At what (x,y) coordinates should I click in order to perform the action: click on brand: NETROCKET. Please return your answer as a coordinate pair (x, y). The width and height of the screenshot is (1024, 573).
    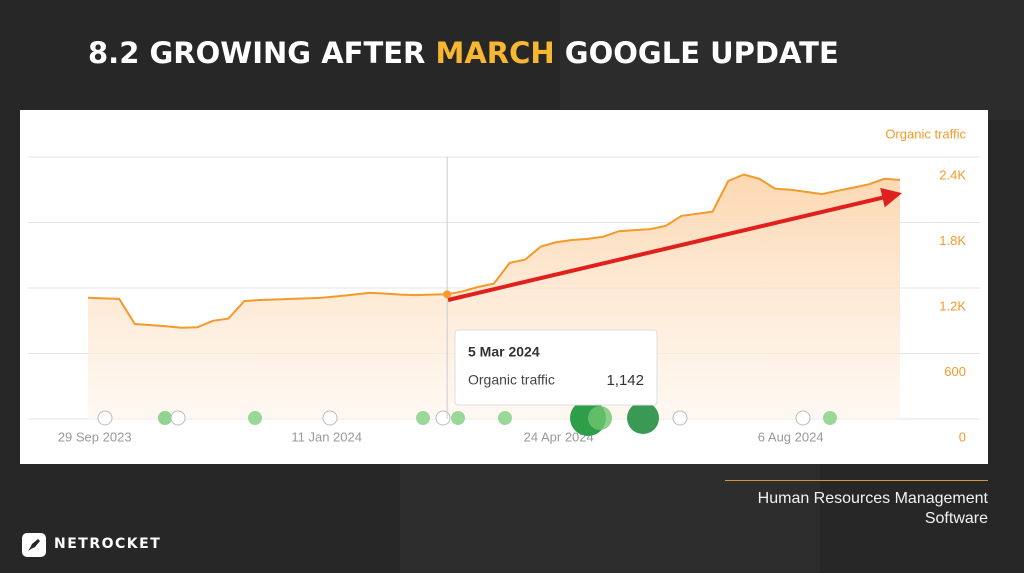
    Looking at the image, I should click on (108, 544).